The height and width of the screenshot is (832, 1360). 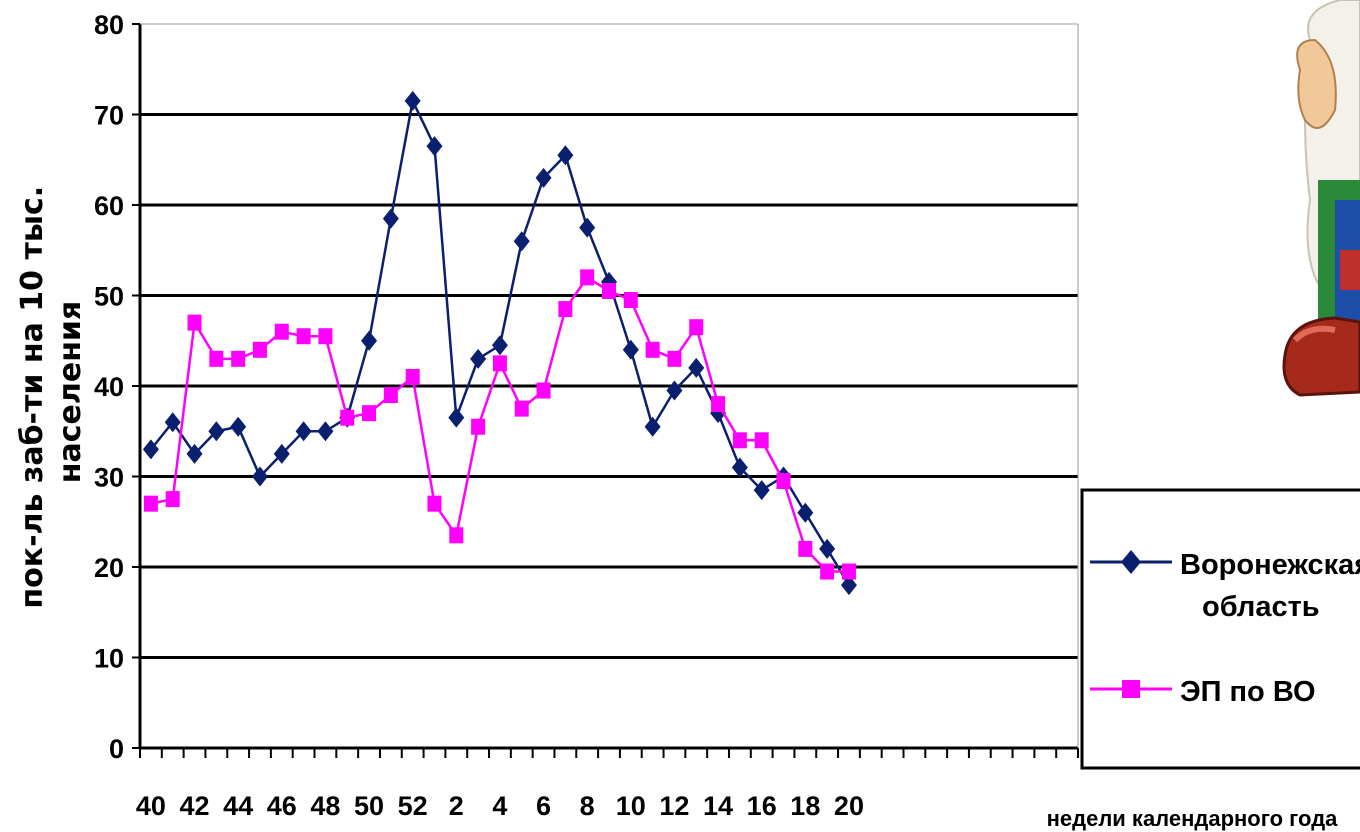 What do you see at coordinates (282, 806) in the screenshot?
I see `x-tick-label: 46` at bounding box center [282, 806].